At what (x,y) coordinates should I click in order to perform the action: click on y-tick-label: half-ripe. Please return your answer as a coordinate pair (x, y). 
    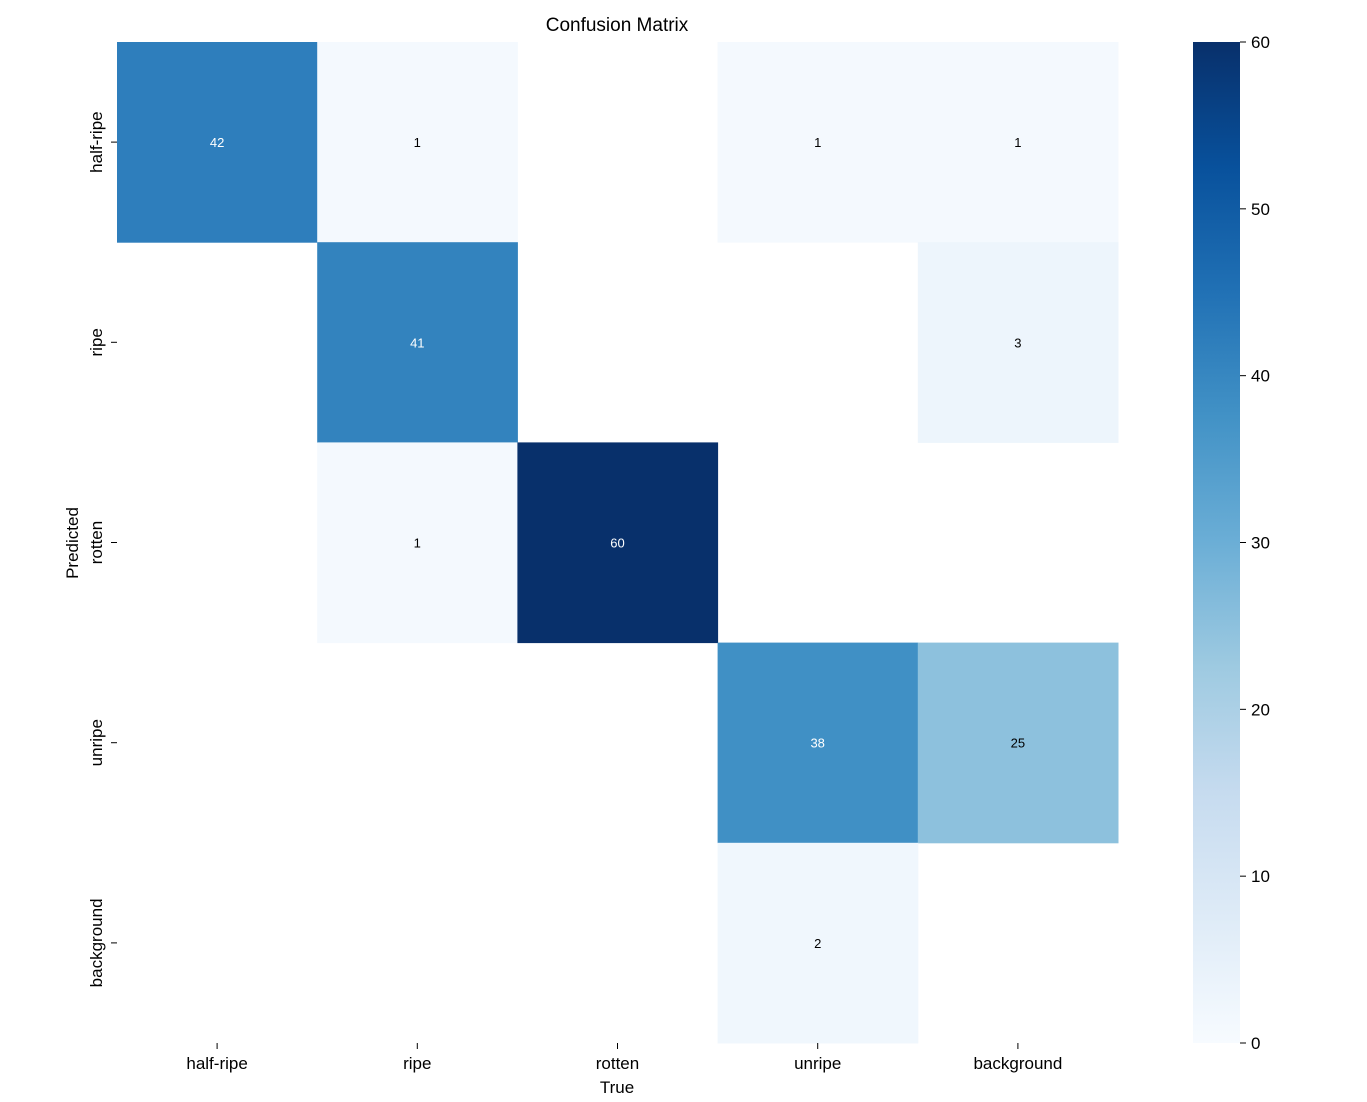
    Looking at the image, I should click on (96, 141).